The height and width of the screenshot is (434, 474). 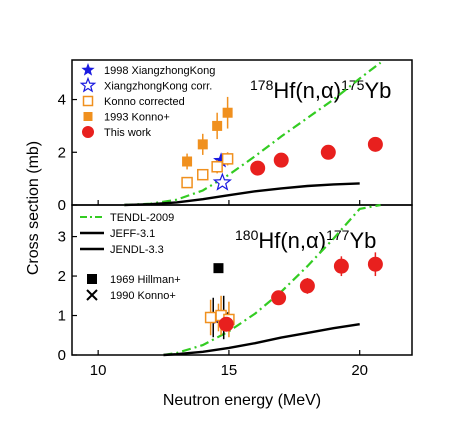 I want to click on xiangzhongkong-corr--point, so click(x=222, y=181).